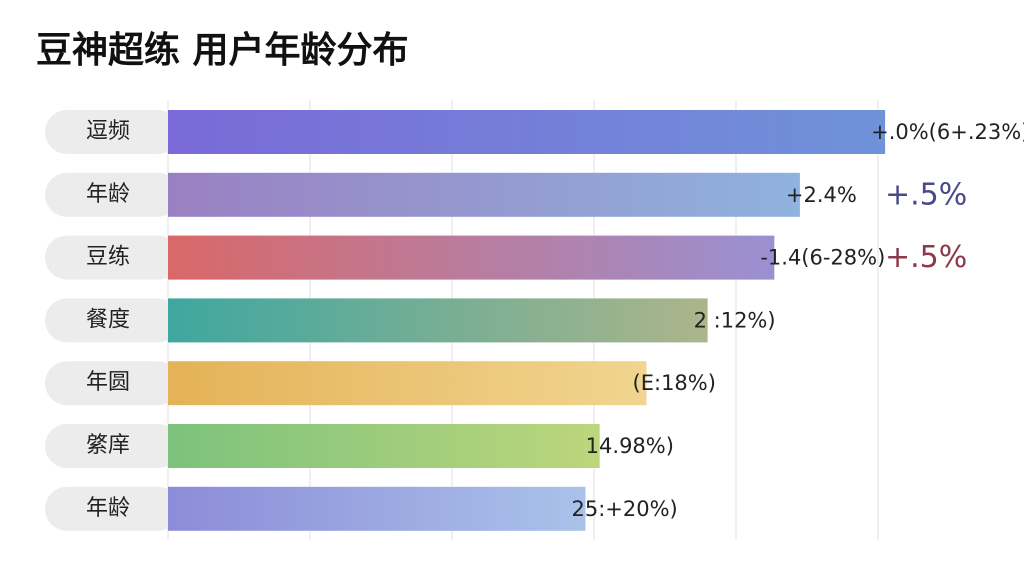 Image resolution: width=1024 pixels, height=576 pixels. Describe the element at coordinates (108, 131) in the screenshot. I see `category-label: 逗频` at that location.